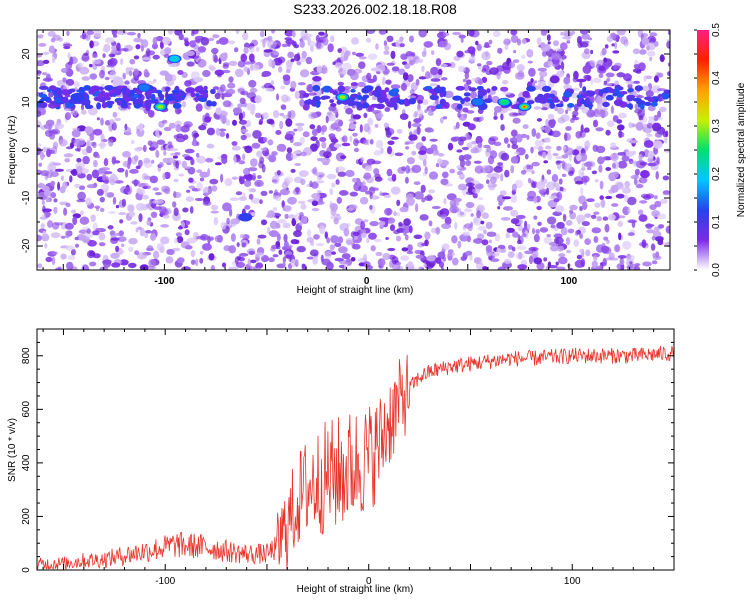  I want to click on colorbar-ticks: 0.00.10.20.30.40.5, so click(708, 150).